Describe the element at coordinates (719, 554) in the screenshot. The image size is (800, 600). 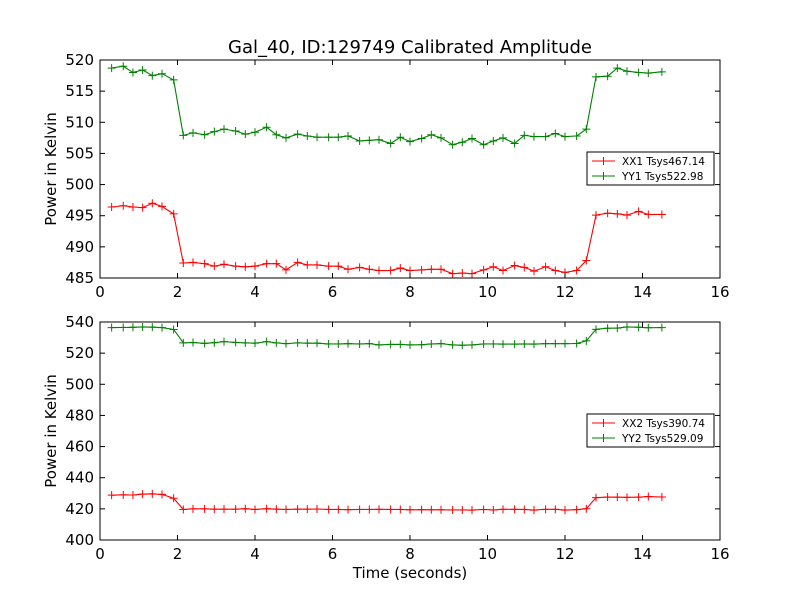
I see `x-tick-label-1-8: 16` at that location.